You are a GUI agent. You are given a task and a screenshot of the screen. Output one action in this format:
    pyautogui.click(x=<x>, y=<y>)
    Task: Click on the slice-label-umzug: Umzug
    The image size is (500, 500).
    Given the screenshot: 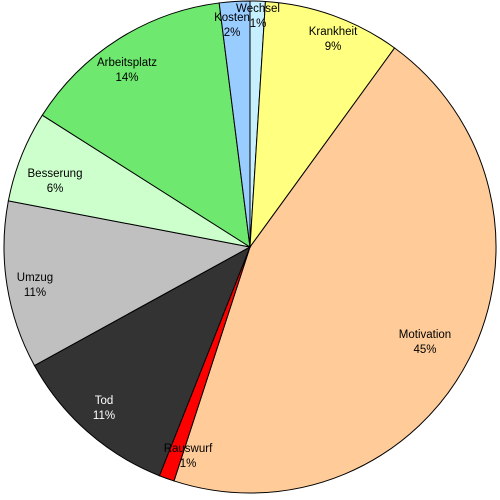 What is the action you would take?
    pyautogui.click(x=35, y=278)
    